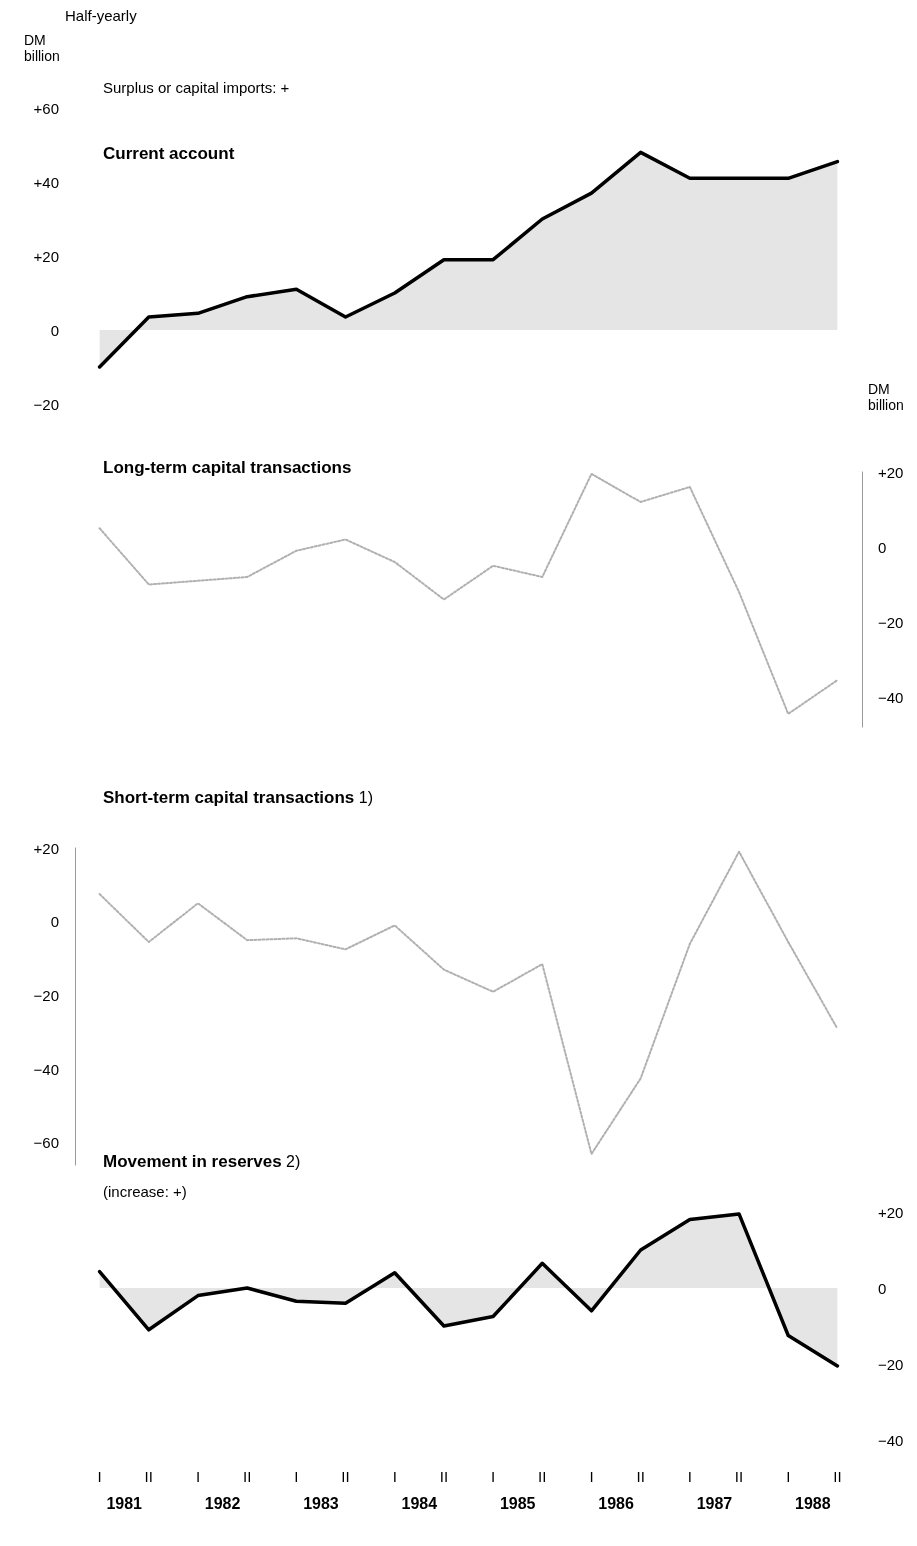 Image resolution: width=917 pixels, height=1546 pixels. What do you see at coordinates (238, 797) in the screenshot?
I see `chart-title: Short-term capital transactions 1)` at bounding box center [238, 797].